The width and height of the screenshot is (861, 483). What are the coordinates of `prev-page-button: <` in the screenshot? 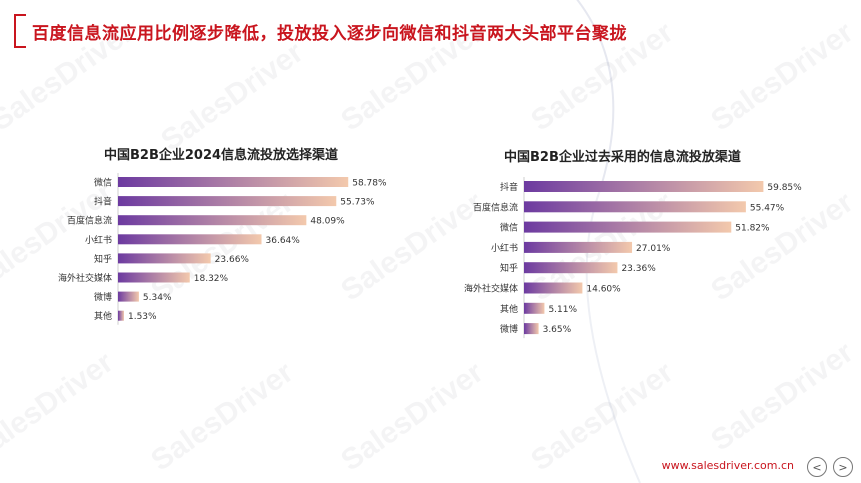 It's located at (817, 467).